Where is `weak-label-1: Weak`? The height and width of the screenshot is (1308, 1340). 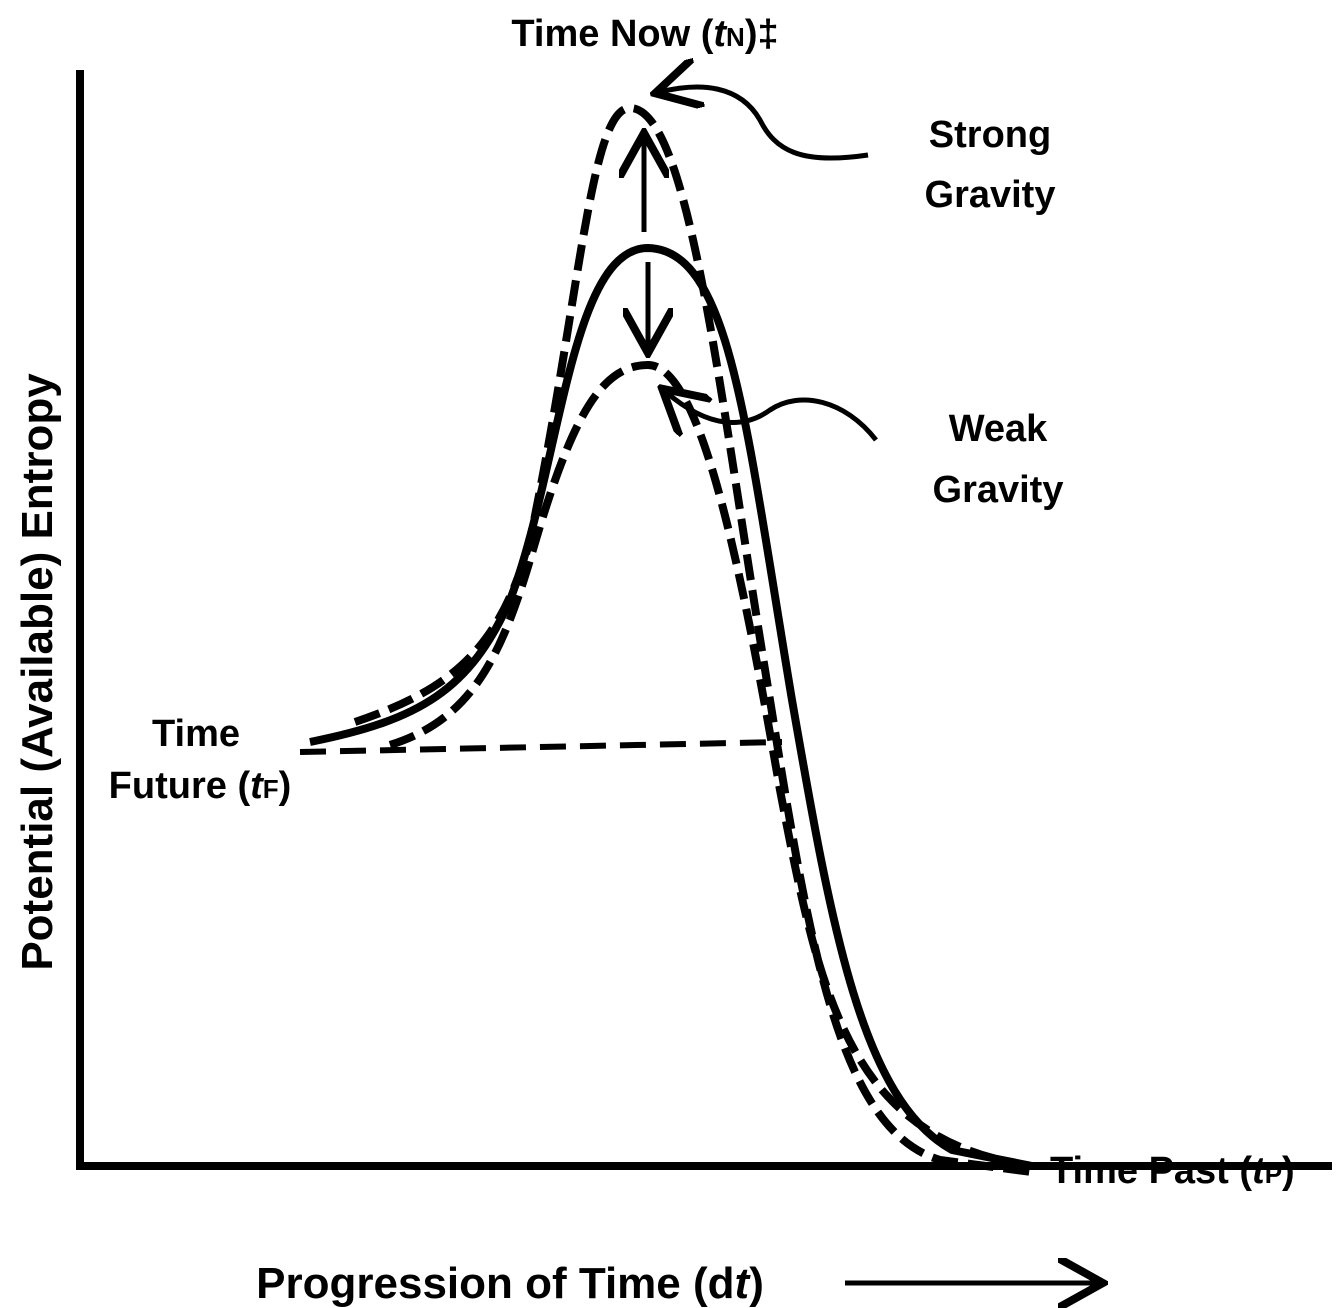
weak-label-1: Weak is located at coordinates (998, 429).